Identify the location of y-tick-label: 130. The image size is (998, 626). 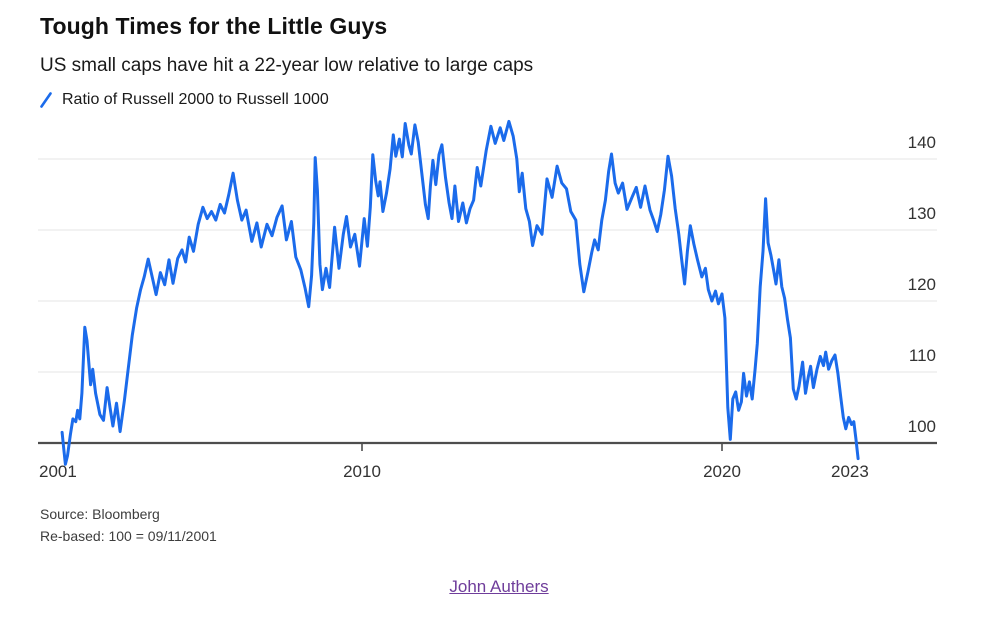
(922, 213).